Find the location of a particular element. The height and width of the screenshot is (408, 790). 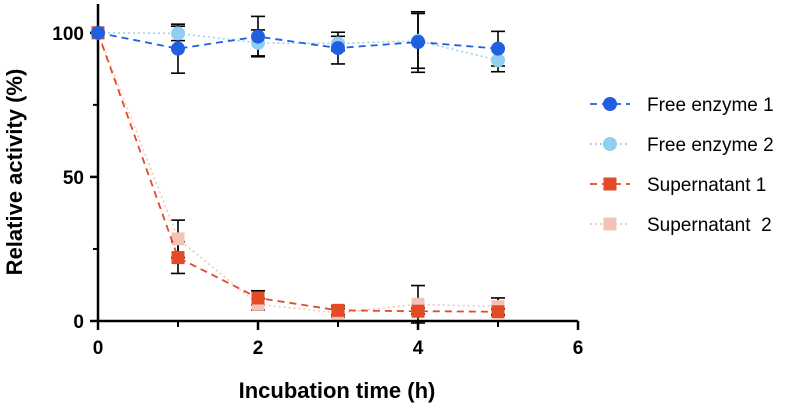

y-tick-label: 0 is located at coordinates (78, 322).